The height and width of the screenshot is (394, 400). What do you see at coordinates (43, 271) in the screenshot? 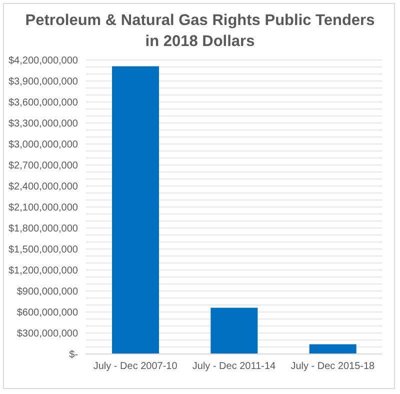
I see `y-tick-label: $1,200,000,000` at bounding box center [43, 271].